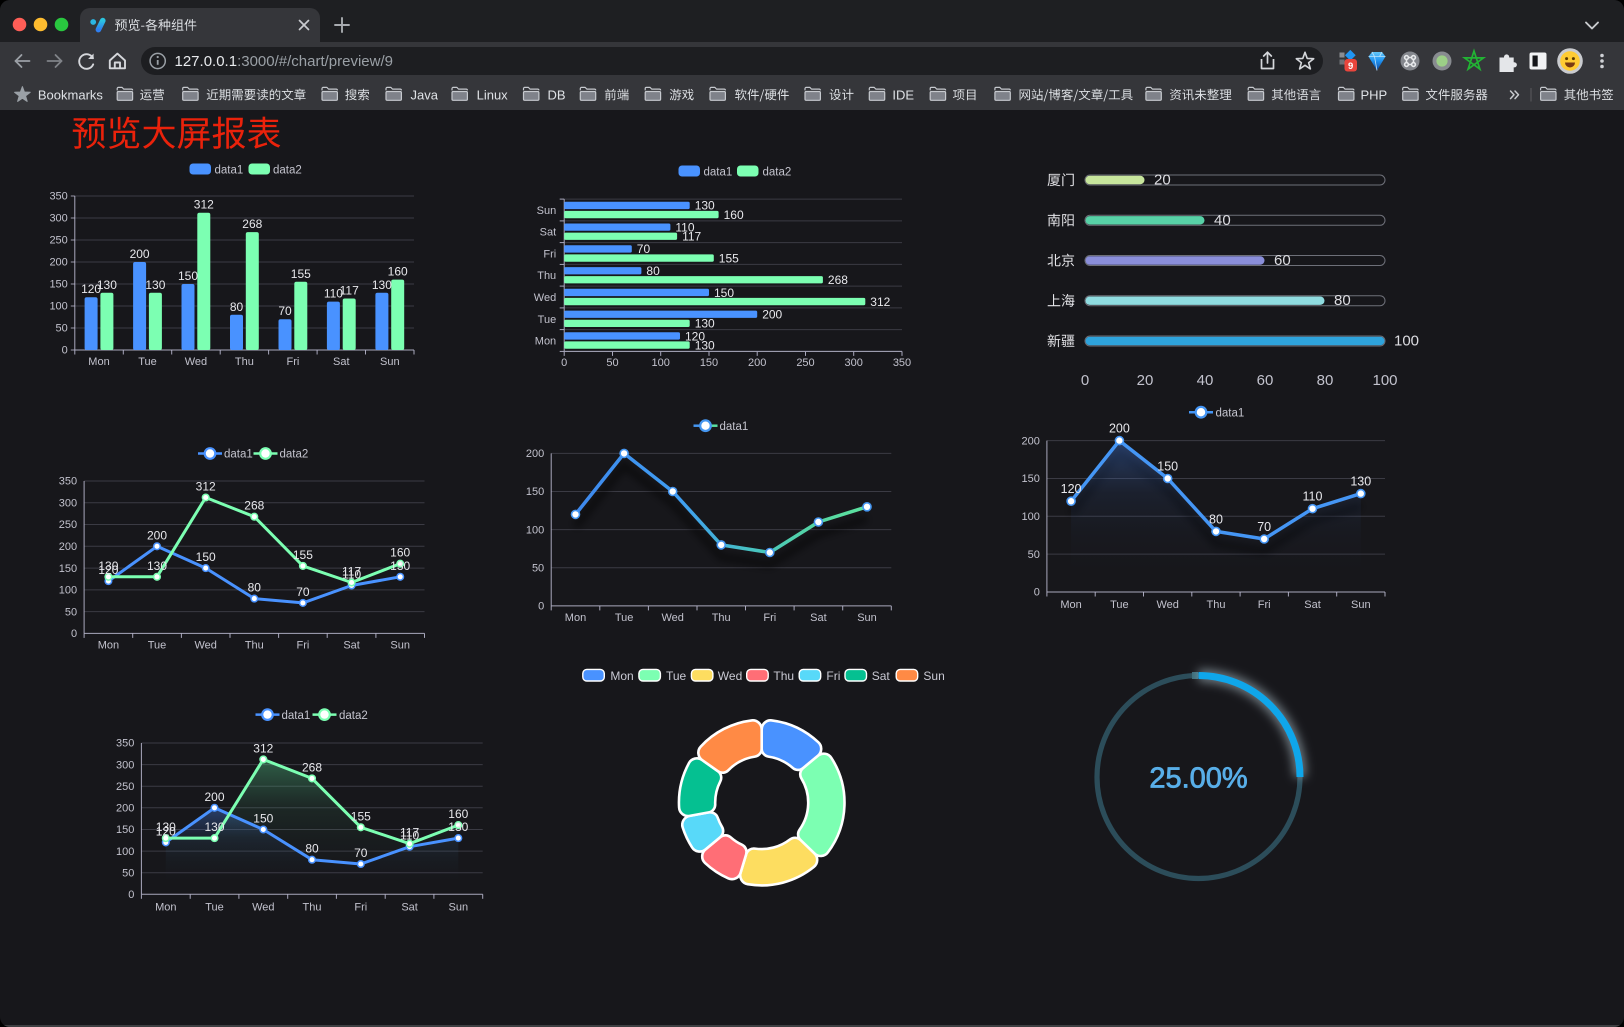 The image size is (1624, 1027). What do you see at coordinates (557, 94) in the screenshot?
I see `svg-text: DB` at bounding box center [557, 94].